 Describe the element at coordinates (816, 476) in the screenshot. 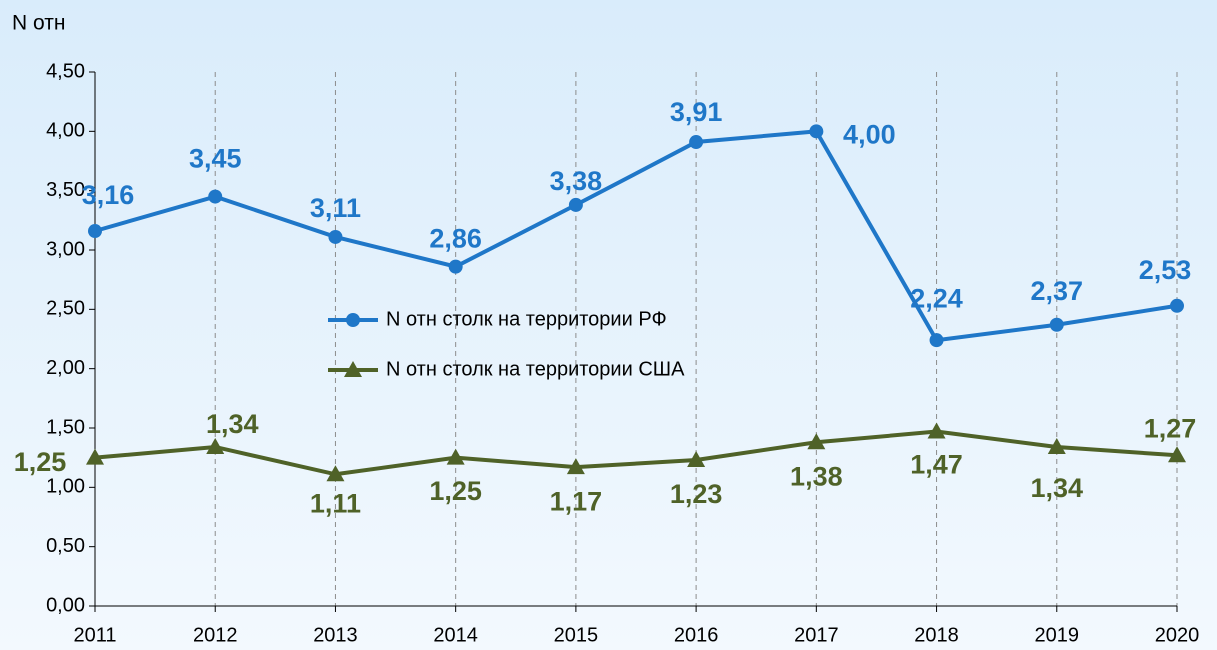

I see `data-label: 1,38` at that location.